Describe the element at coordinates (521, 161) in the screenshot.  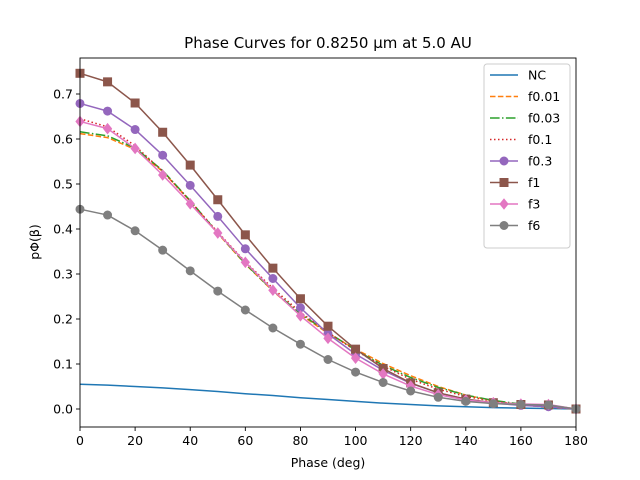
I see `legend-item-f0.3: f0.3` at that location.